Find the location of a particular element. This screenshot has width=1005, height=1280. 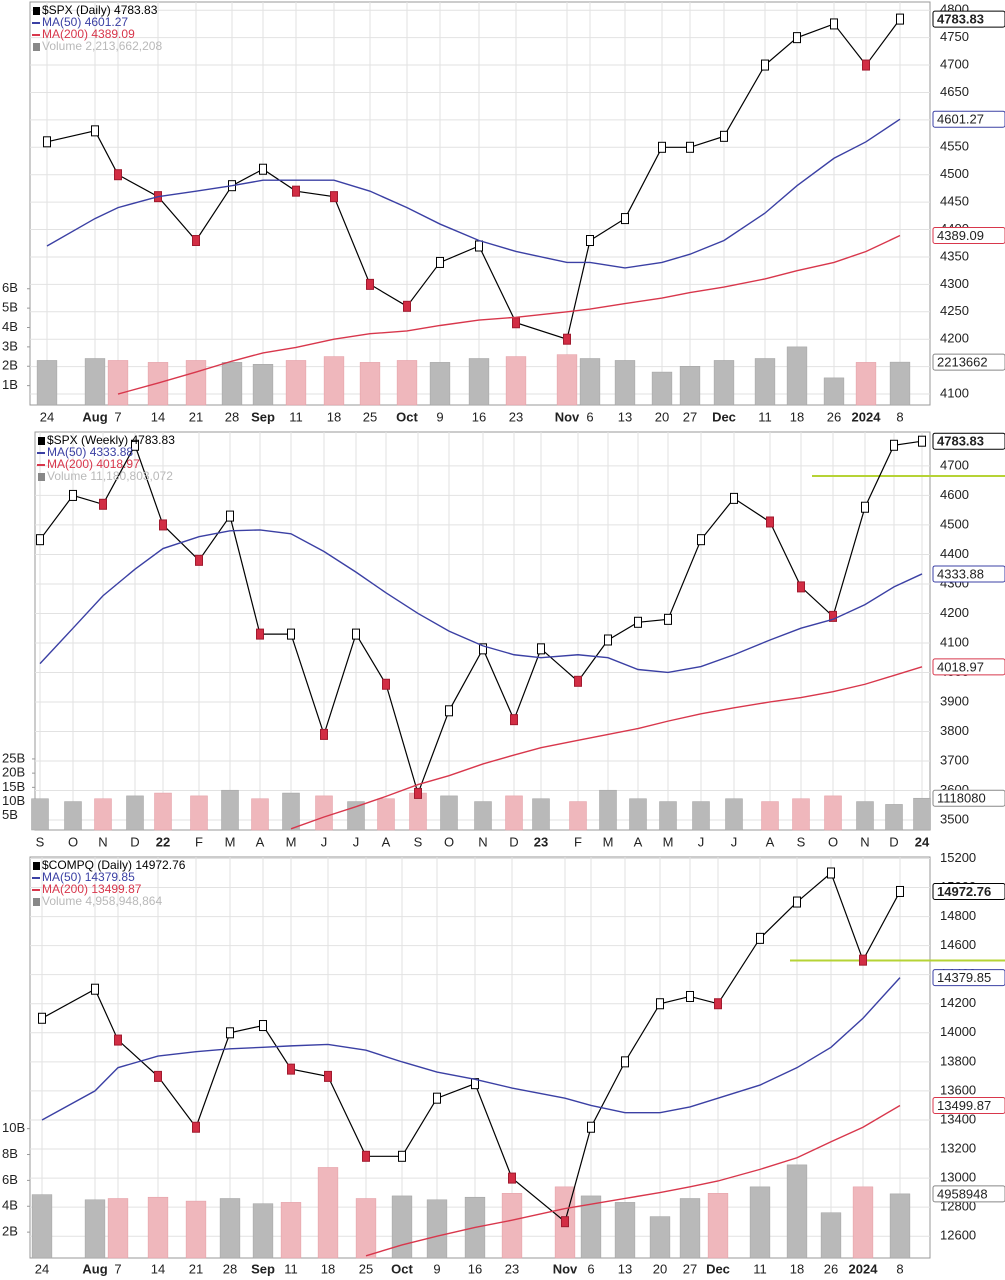

y-tick-label: 4100 is located at coordinates (954, 641).